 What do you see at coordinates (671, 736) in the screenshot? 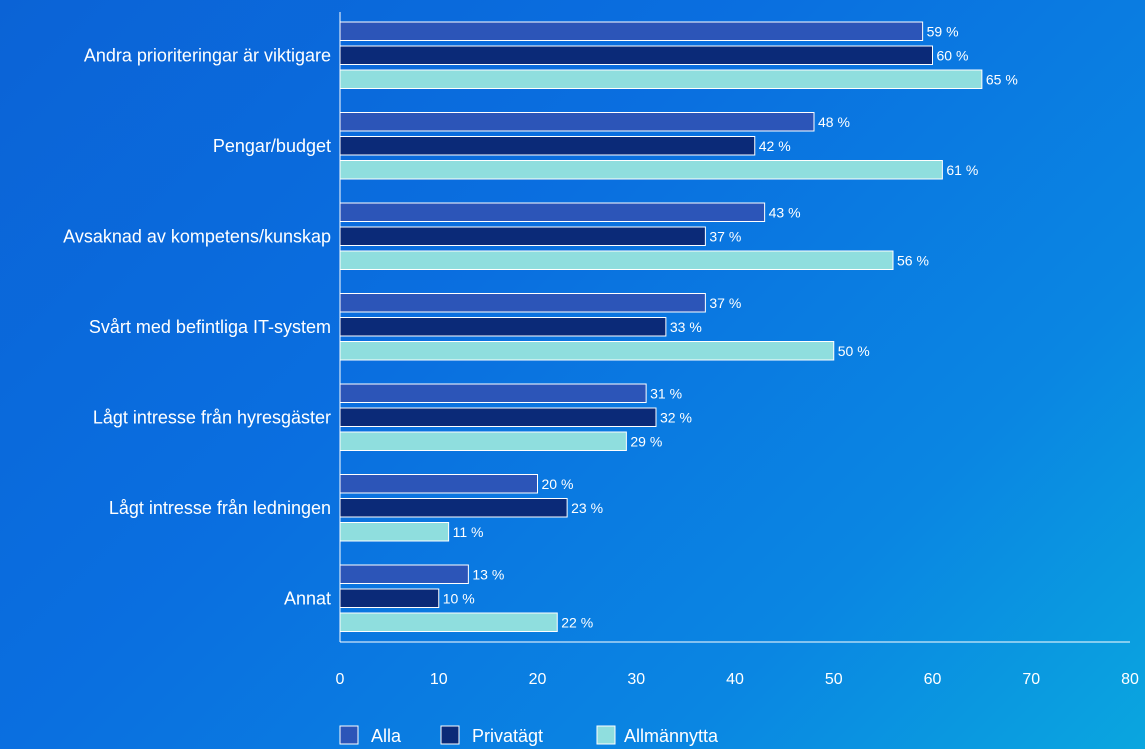
I see `legend-label: Allmännytta` at bounding box center [671, 736].